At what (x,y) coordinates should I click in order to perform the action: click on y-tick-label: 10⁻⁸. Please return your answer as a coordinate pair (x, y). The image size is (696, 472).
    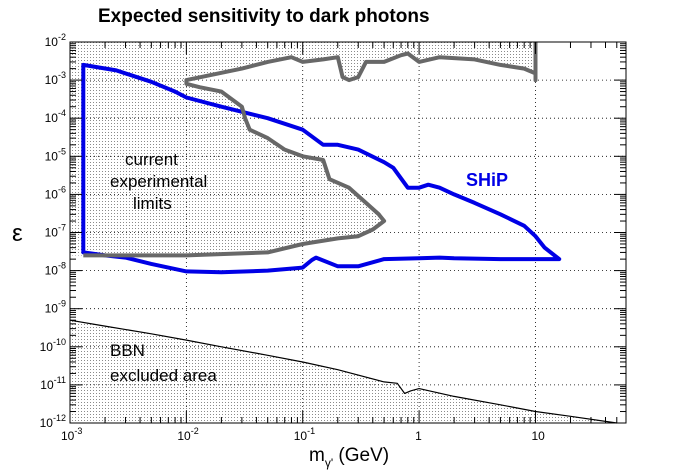
    Looking at the image, I should click on (55, 269).